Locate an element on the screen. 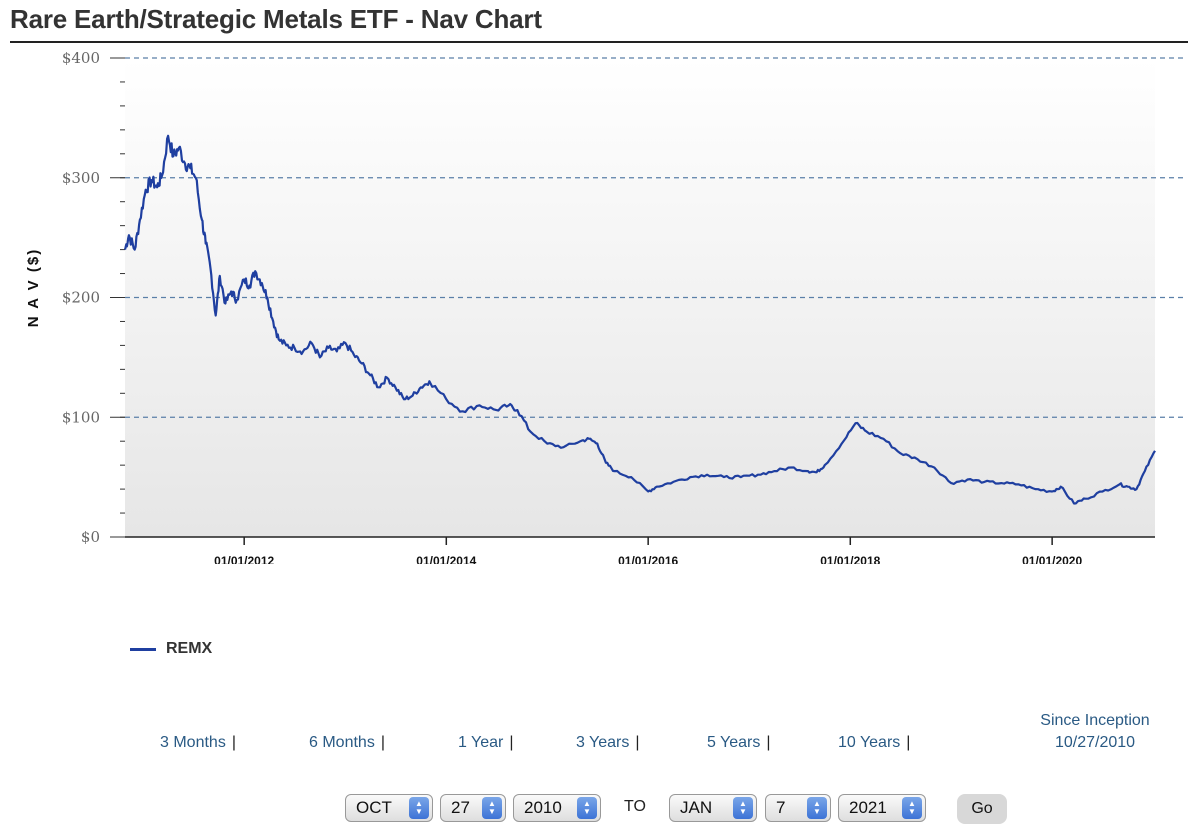 The image size is (1200, 835). since-inception-label: Since Inception is located at coordinates (1095, 720).